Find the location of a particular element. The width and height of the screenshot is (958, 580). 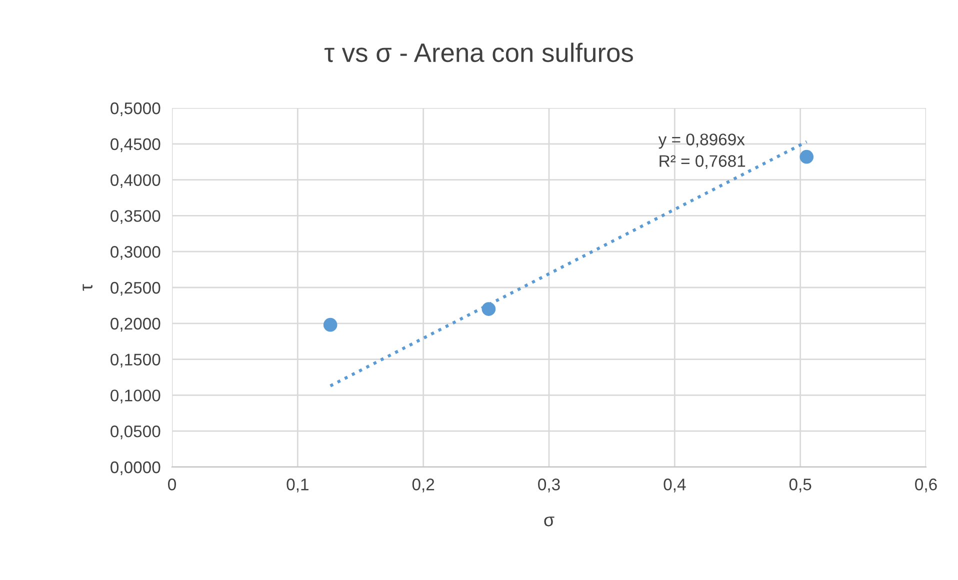

y-tick-label: 0,1000 is located at coordinates (135, 397).